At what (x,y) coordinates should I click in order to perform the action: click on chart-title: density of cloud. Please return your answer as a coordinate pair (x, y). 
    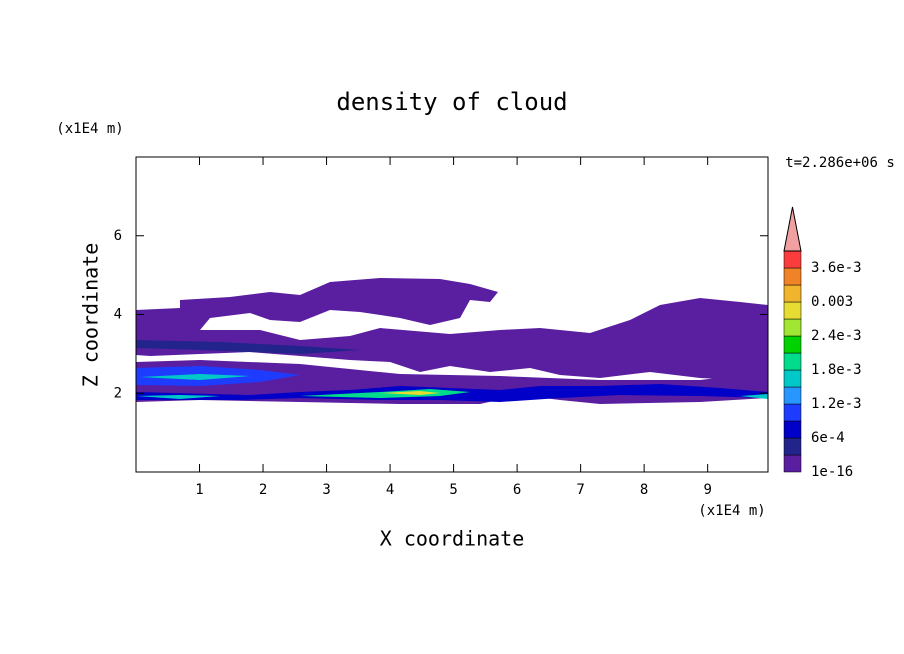
    Looking at the image, I should click on (451, 102).